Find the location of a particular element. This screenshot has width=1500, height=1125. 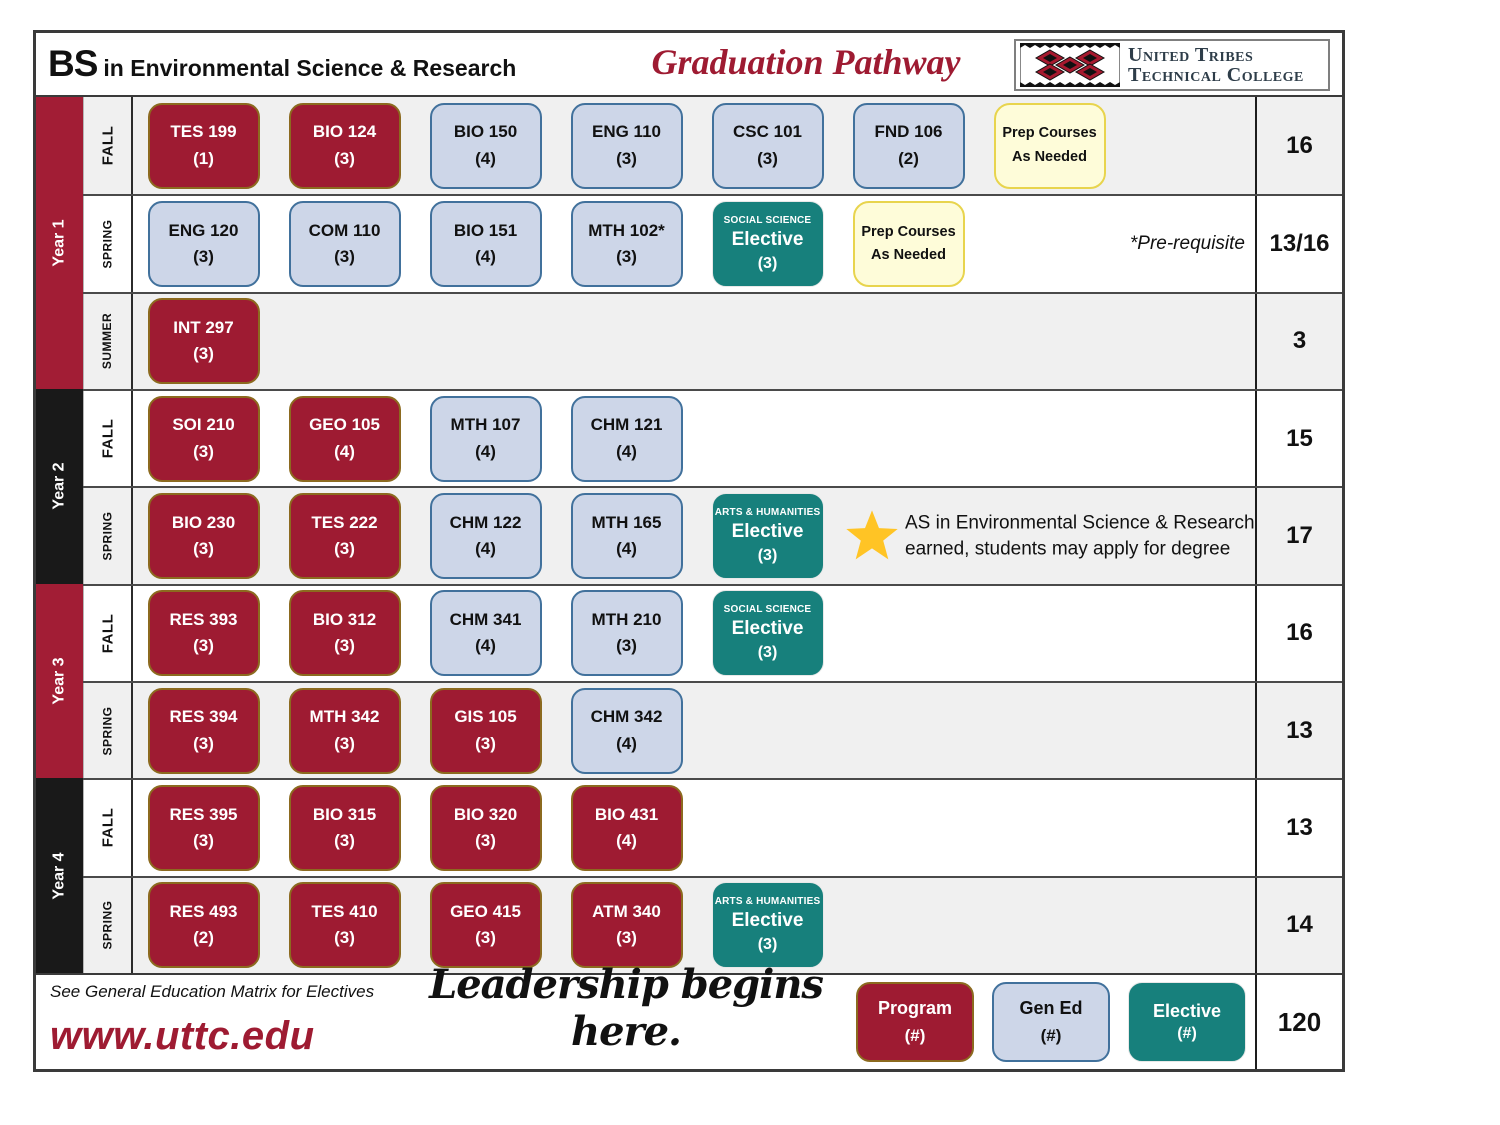

website-link: www.uttc.edu is located at coordinates (182, 1036).